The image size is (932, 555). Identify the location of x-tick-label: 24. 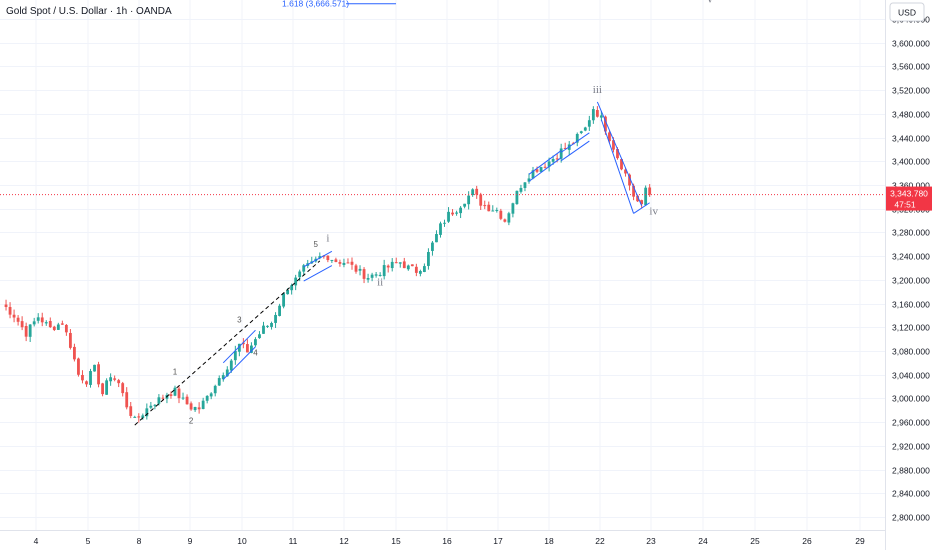
(703, 541).